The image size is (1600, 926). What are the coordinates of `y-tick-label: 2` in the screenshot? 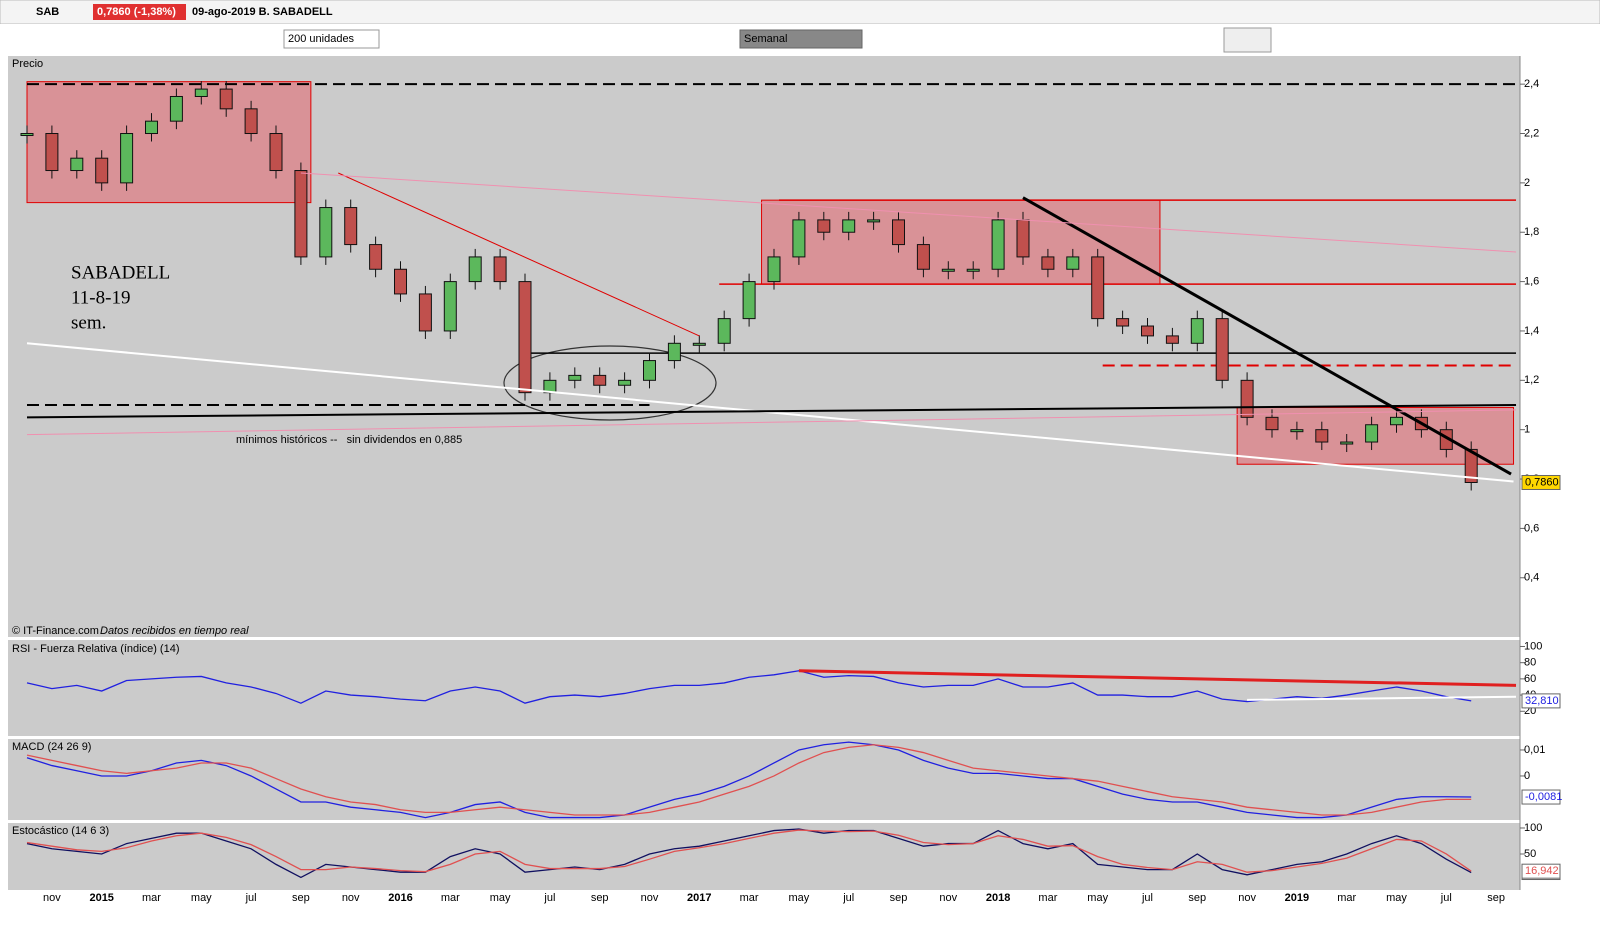 It's located at (1527, 183).